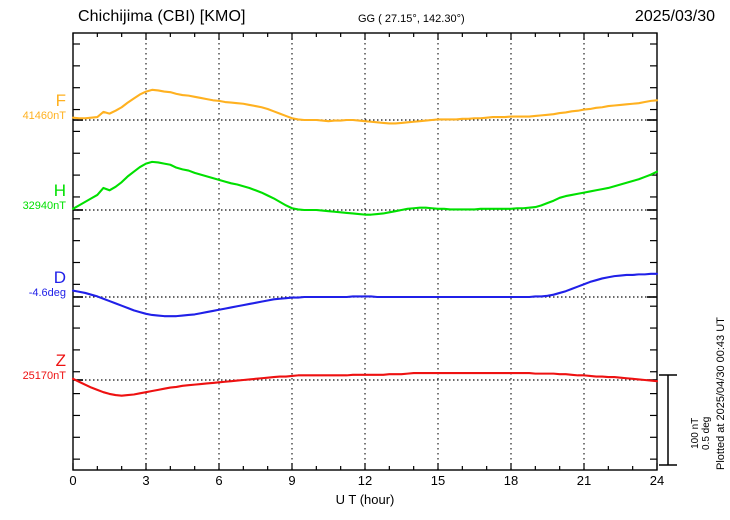 The image size is (730, 520). What do you see at coordinates (438, 480) in the screenshot?
I see `x-tick-label: 15` at bounding box center [438, 480].